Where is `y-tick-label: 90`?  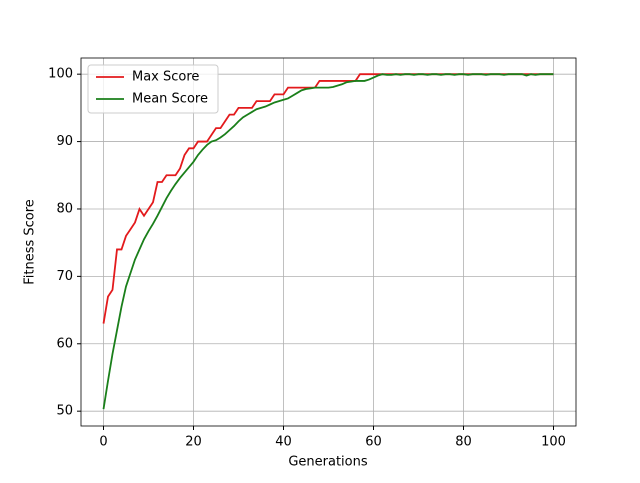
y-tick-label: 90 is located at coordinates (64, 141).